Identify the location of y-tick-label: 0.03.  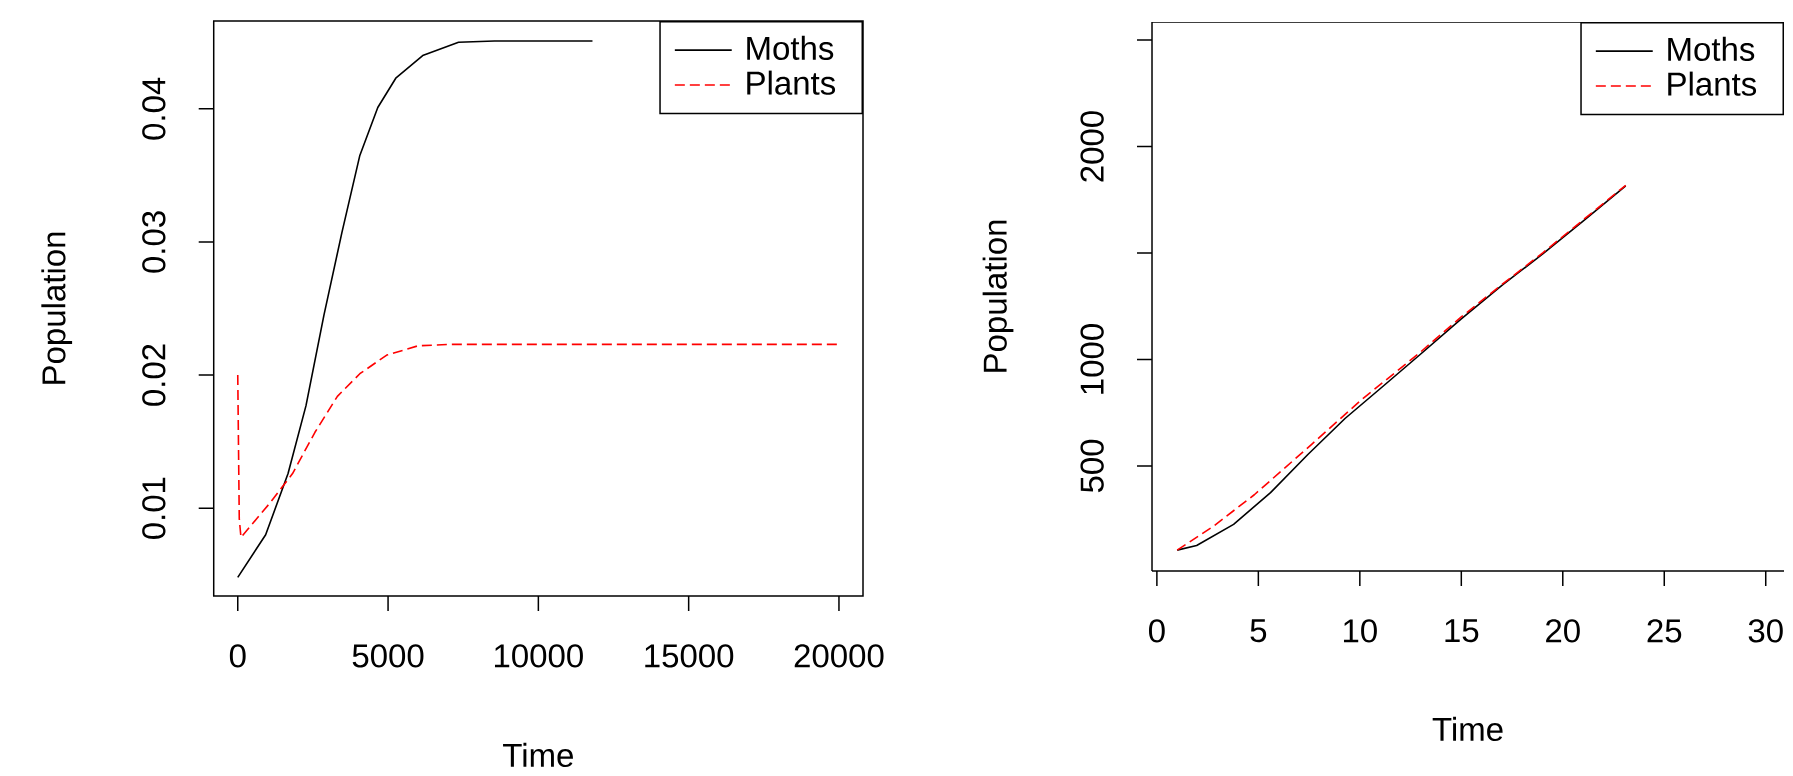
(154, 242).